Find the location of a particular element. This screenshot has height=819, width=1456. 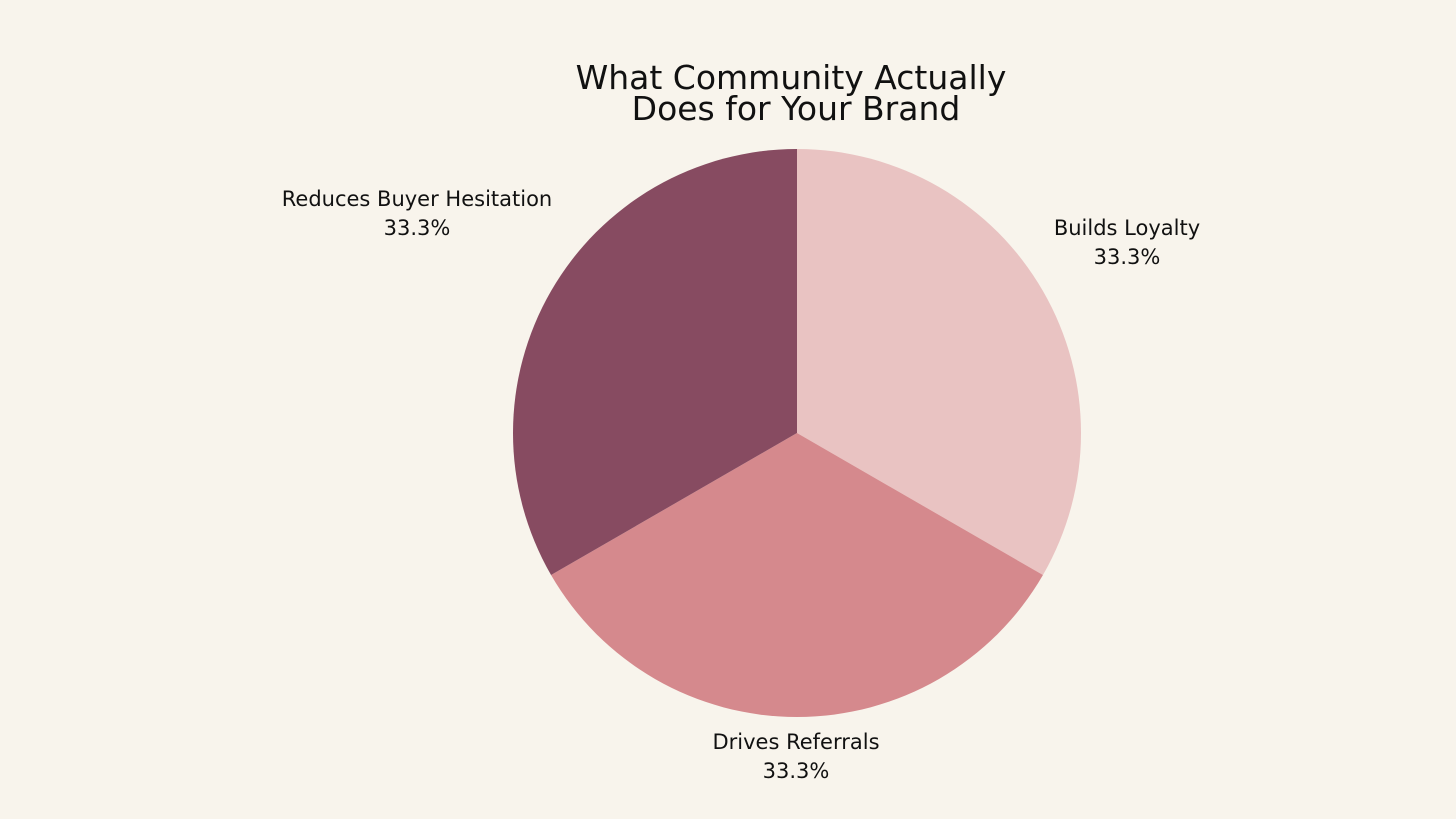

slice-label: Drives Referrals is located at coordinates (795, 742).